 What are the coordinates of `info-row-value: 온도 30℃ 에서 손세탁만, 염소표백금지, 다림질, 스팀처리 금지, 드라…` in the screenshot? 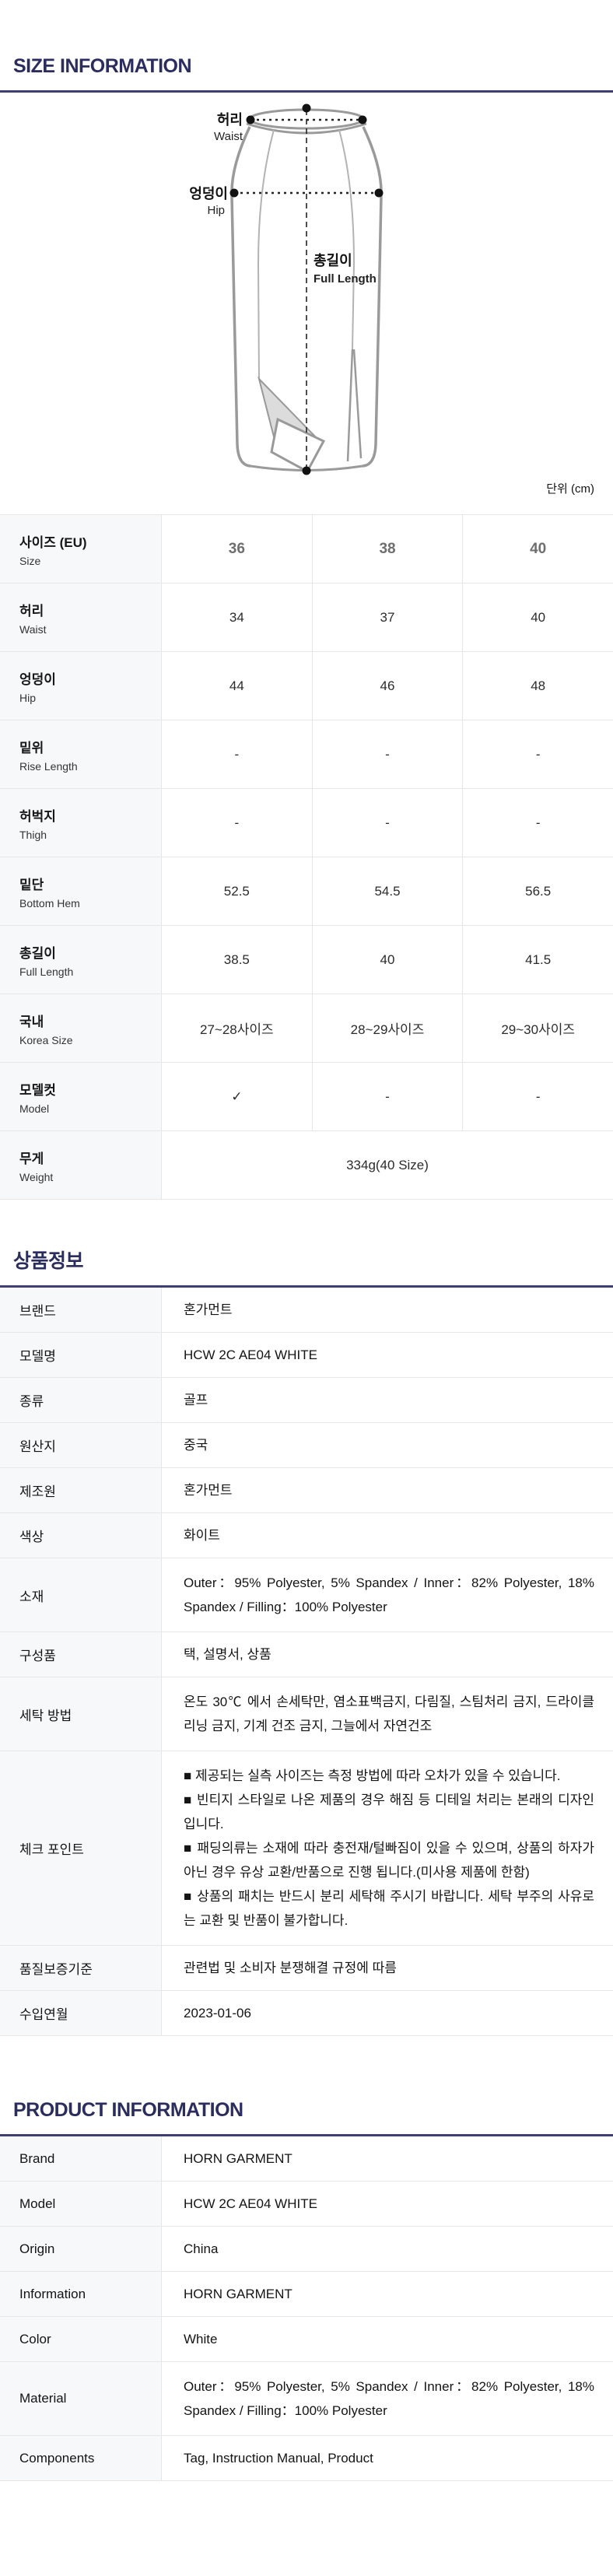 It's located at (389, 1714).